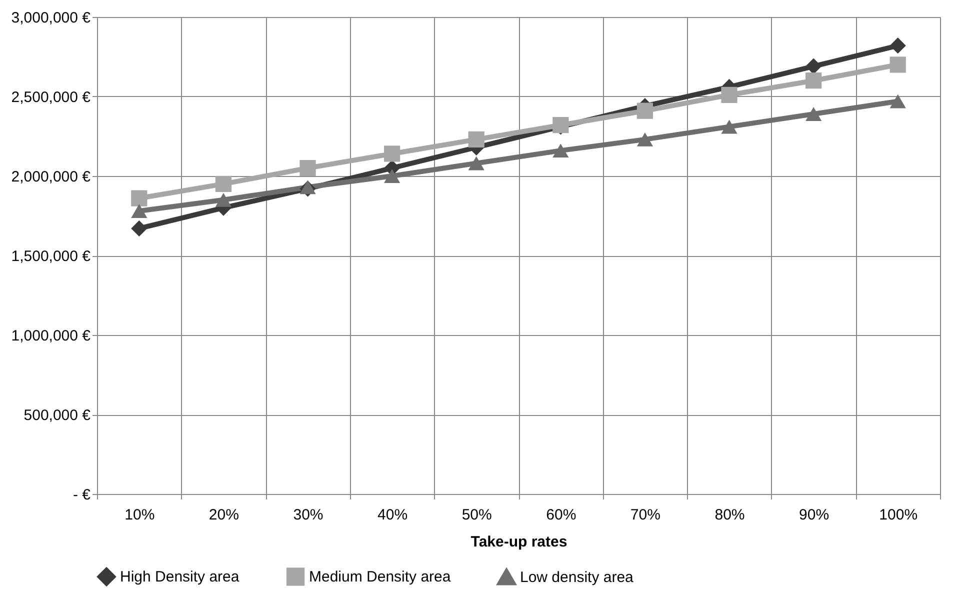  Describe the element at coordinates (51, 97) in the screenshot. I see `y-tick-label: 2,500,000 €` at that location.